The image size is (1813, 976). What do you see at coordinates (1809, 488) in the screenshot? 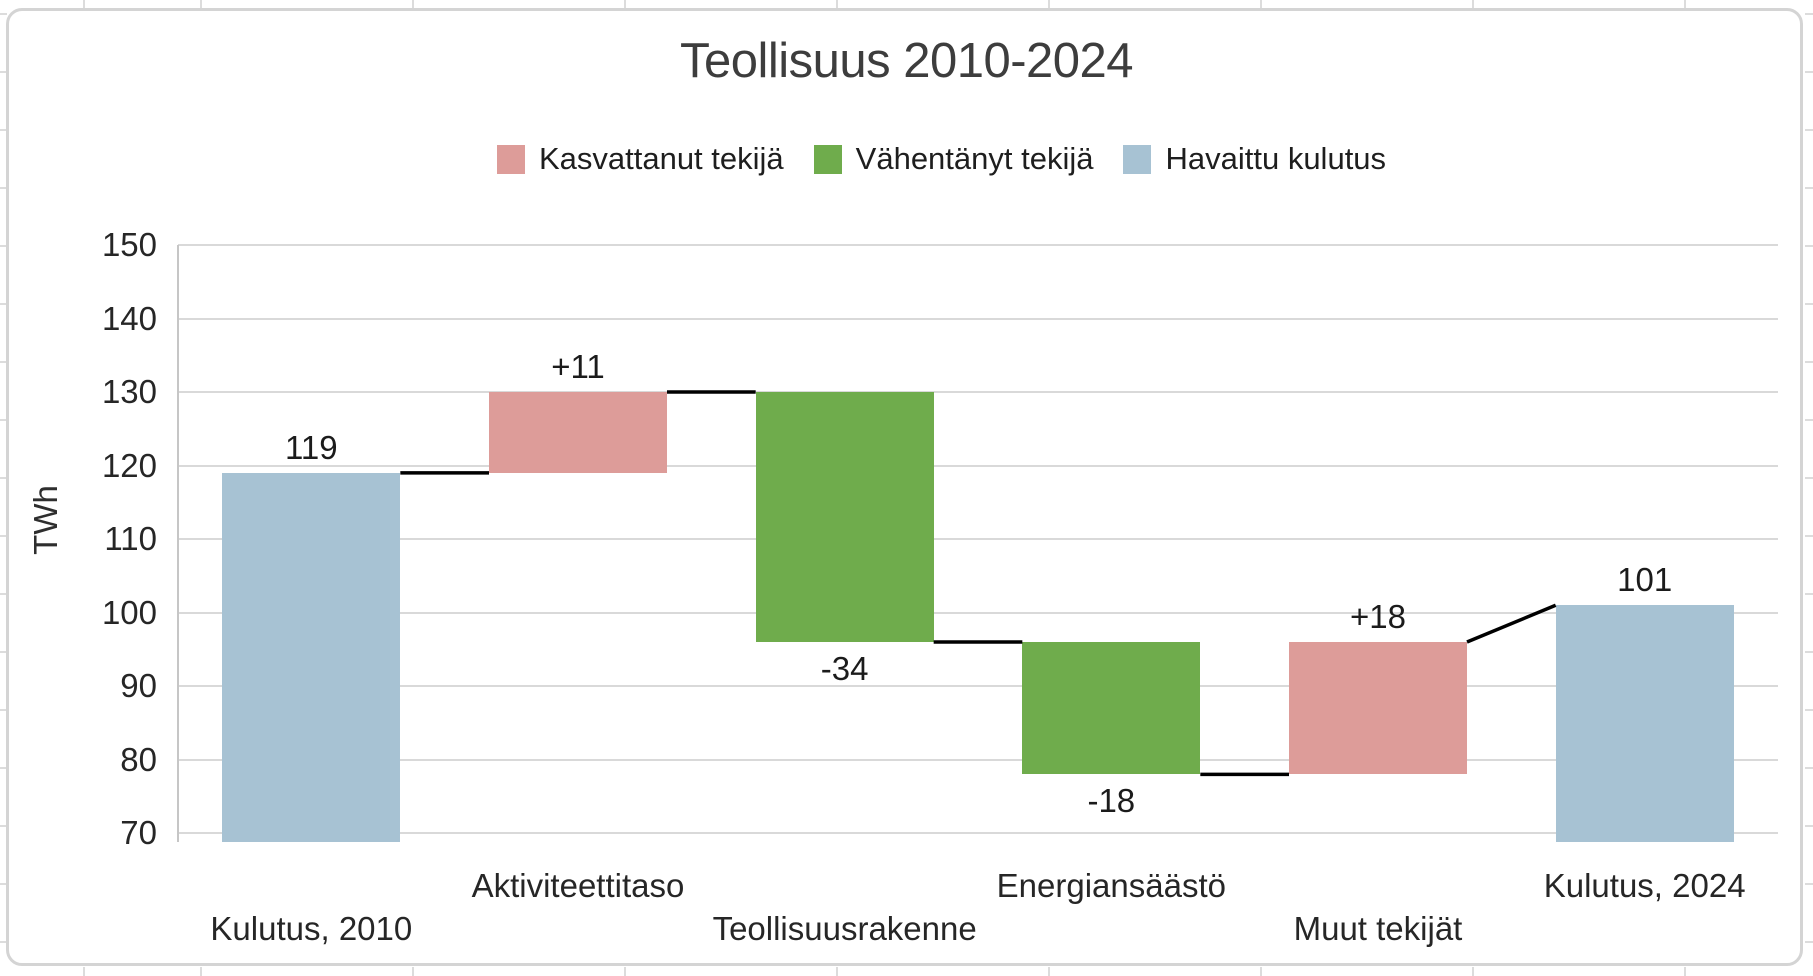
I see `sheet-gridline-strip-right` at bounding box center [1809, 488].